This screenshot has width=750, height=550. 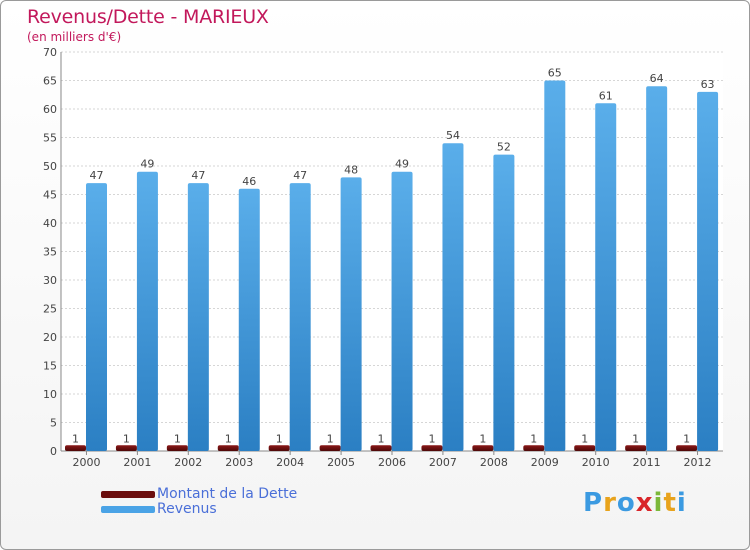 I want to click on x-tick-label: 2006, so click(x=392, y=462).